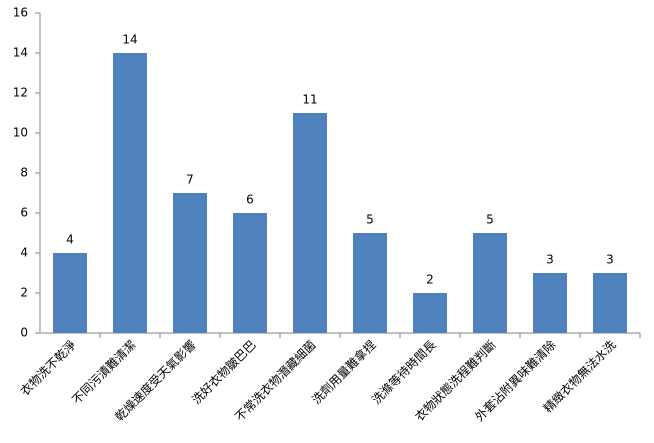 This screenshot has width=654, height=443. What do you see at coordinates (344, 372) in the screenshot?
I see `x-tick-label: 洗劑用量難拿捏` at bounding box center [344, 372].